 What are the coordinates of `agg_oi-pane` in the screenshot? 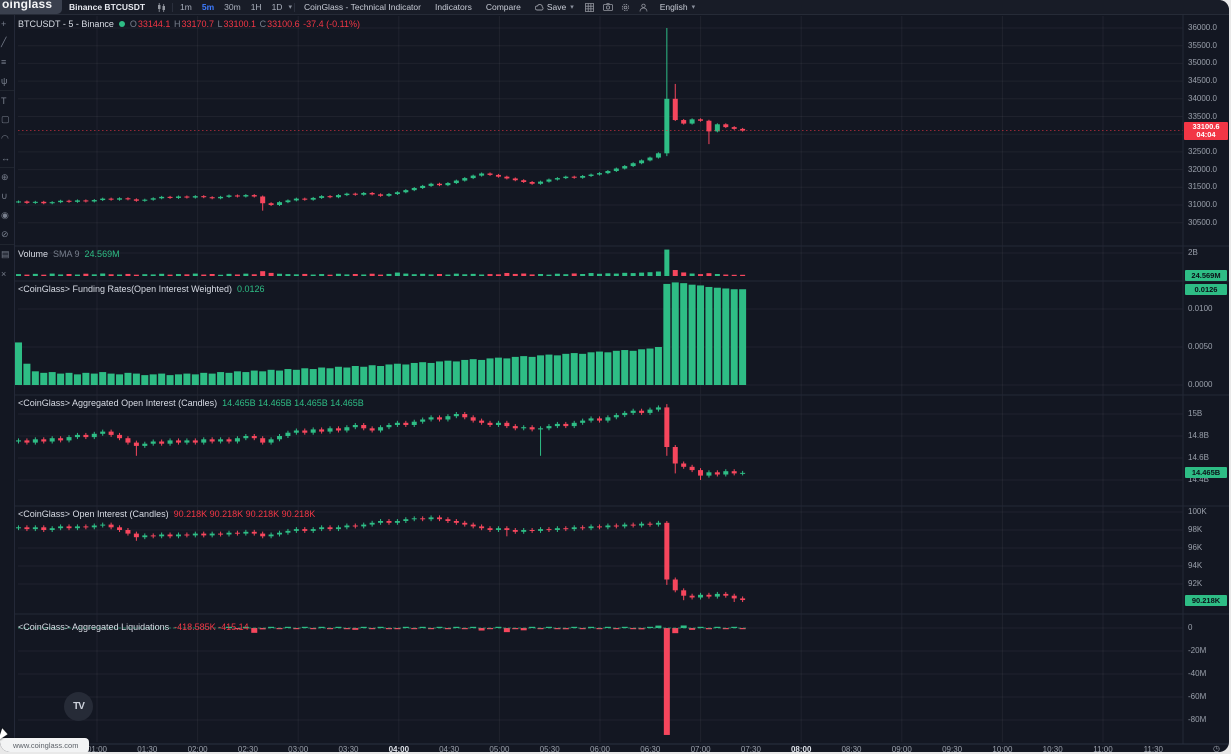 It's located at (599, 442).